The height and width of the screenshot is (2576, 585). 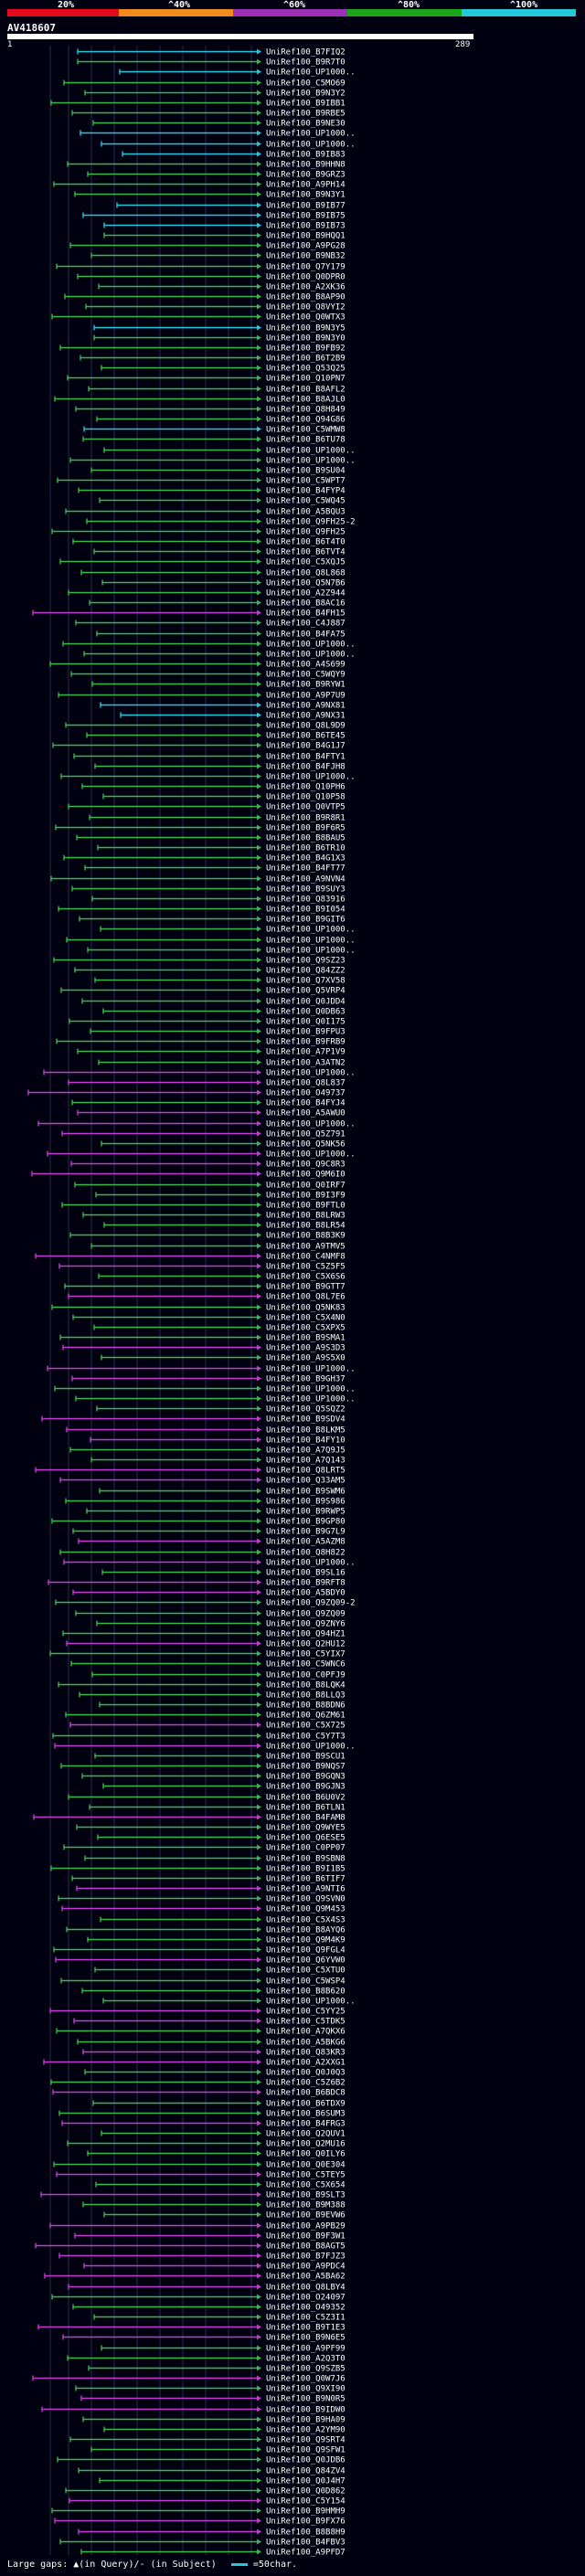 What do you see at coordinates (205, 84) in the screenshot?
I see `hit-row: UniRef100_C5MO69` at bounding box center [205, 84].